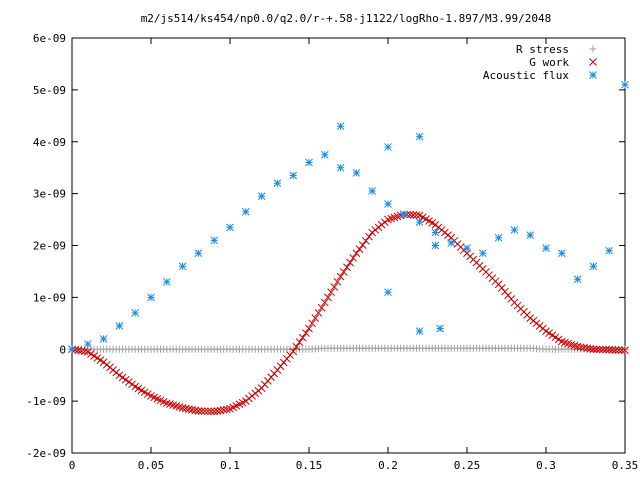 This screenshot has height=480, width=640. Describe the element at coordinates (388, 465) in the screenshot. I see `x-tick-label: 0.2` at that location.